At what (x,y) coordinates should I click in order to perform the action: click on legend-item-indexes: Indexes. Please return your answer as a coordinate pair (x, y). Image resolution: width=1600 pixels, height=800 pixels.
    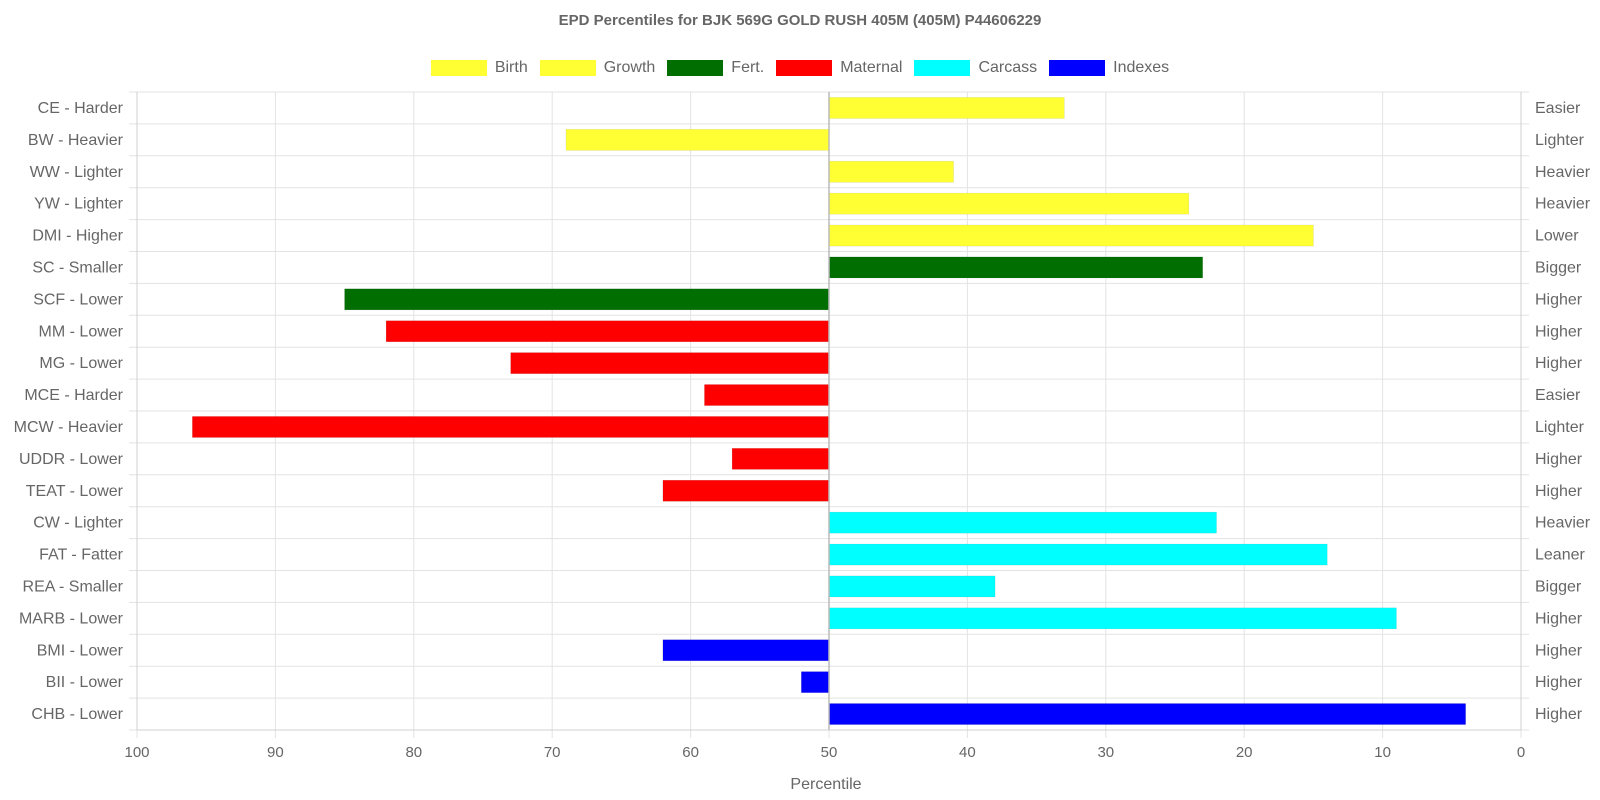
    Looking at the image, I should click on (1109, 68).